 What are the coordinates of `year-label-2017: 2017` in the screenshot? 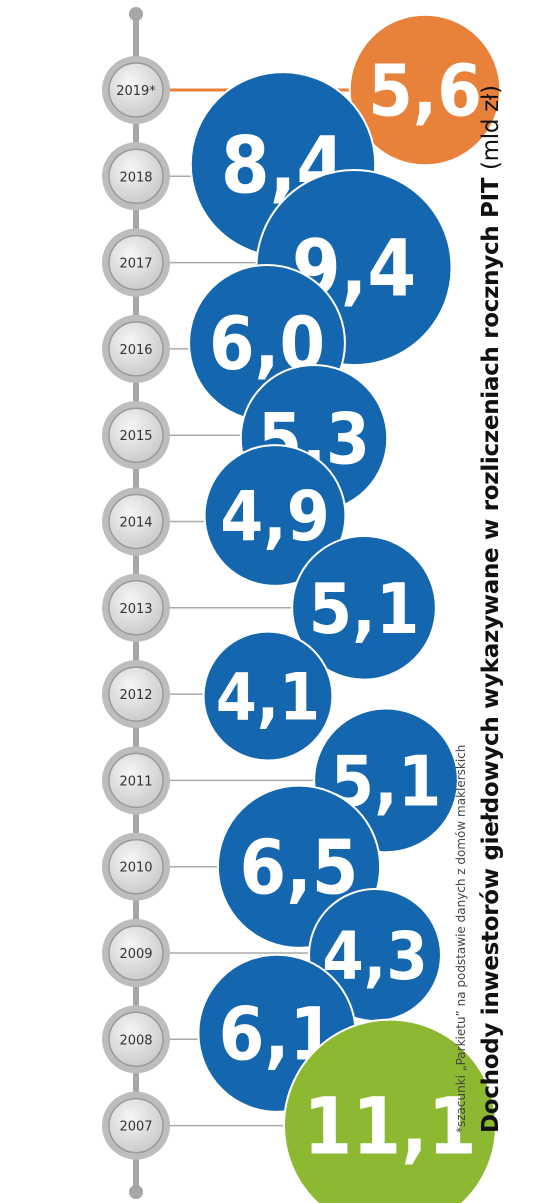 It's located at (135, 264).